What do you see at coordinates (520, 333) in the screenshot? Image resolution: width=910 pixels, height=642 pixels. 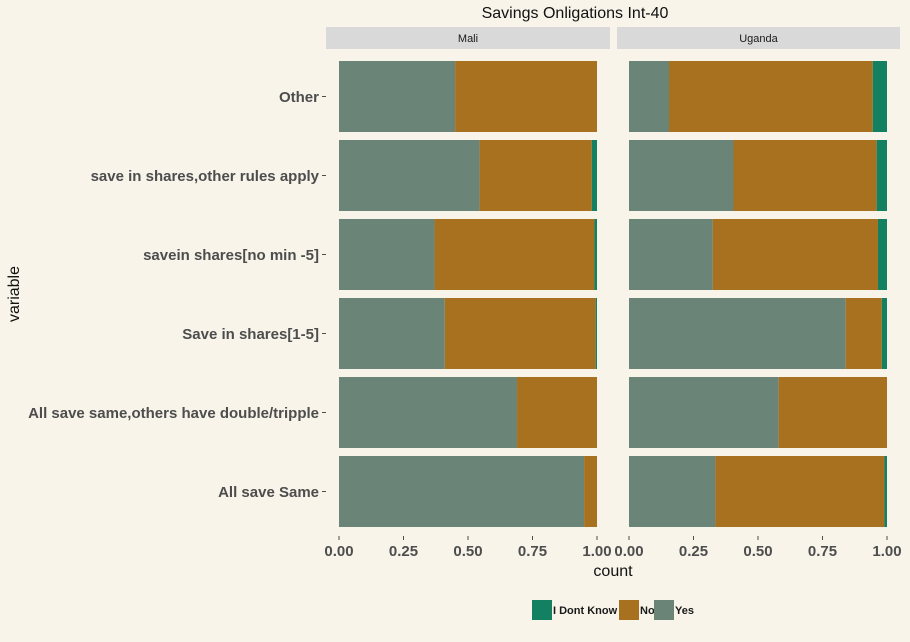 I see `bar-mali-save-in-shares-1-5-no` at bounding box center [520, 333].